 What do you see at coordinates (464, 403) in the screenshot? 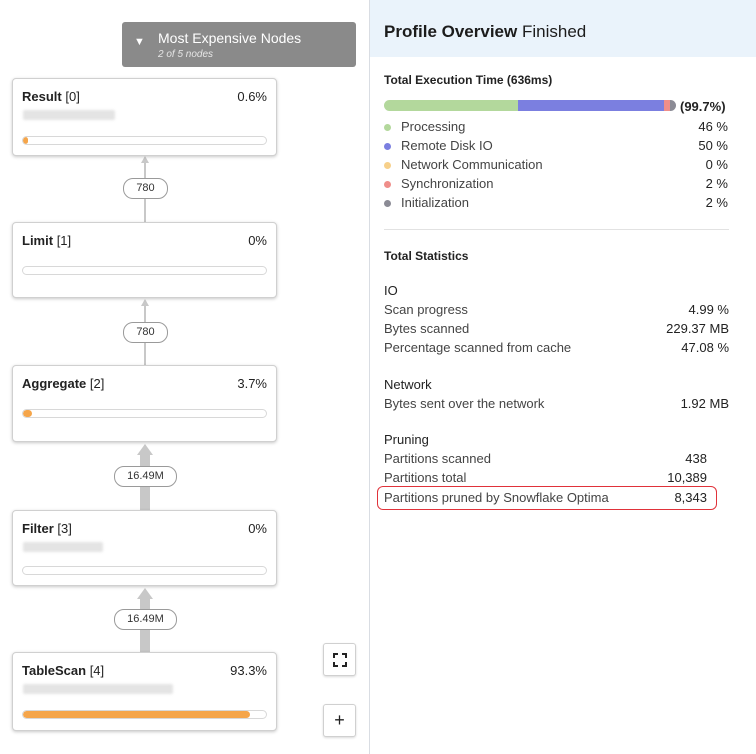
I see `stat-label: Bytes sent over the network` at bounding box center [464, 403].